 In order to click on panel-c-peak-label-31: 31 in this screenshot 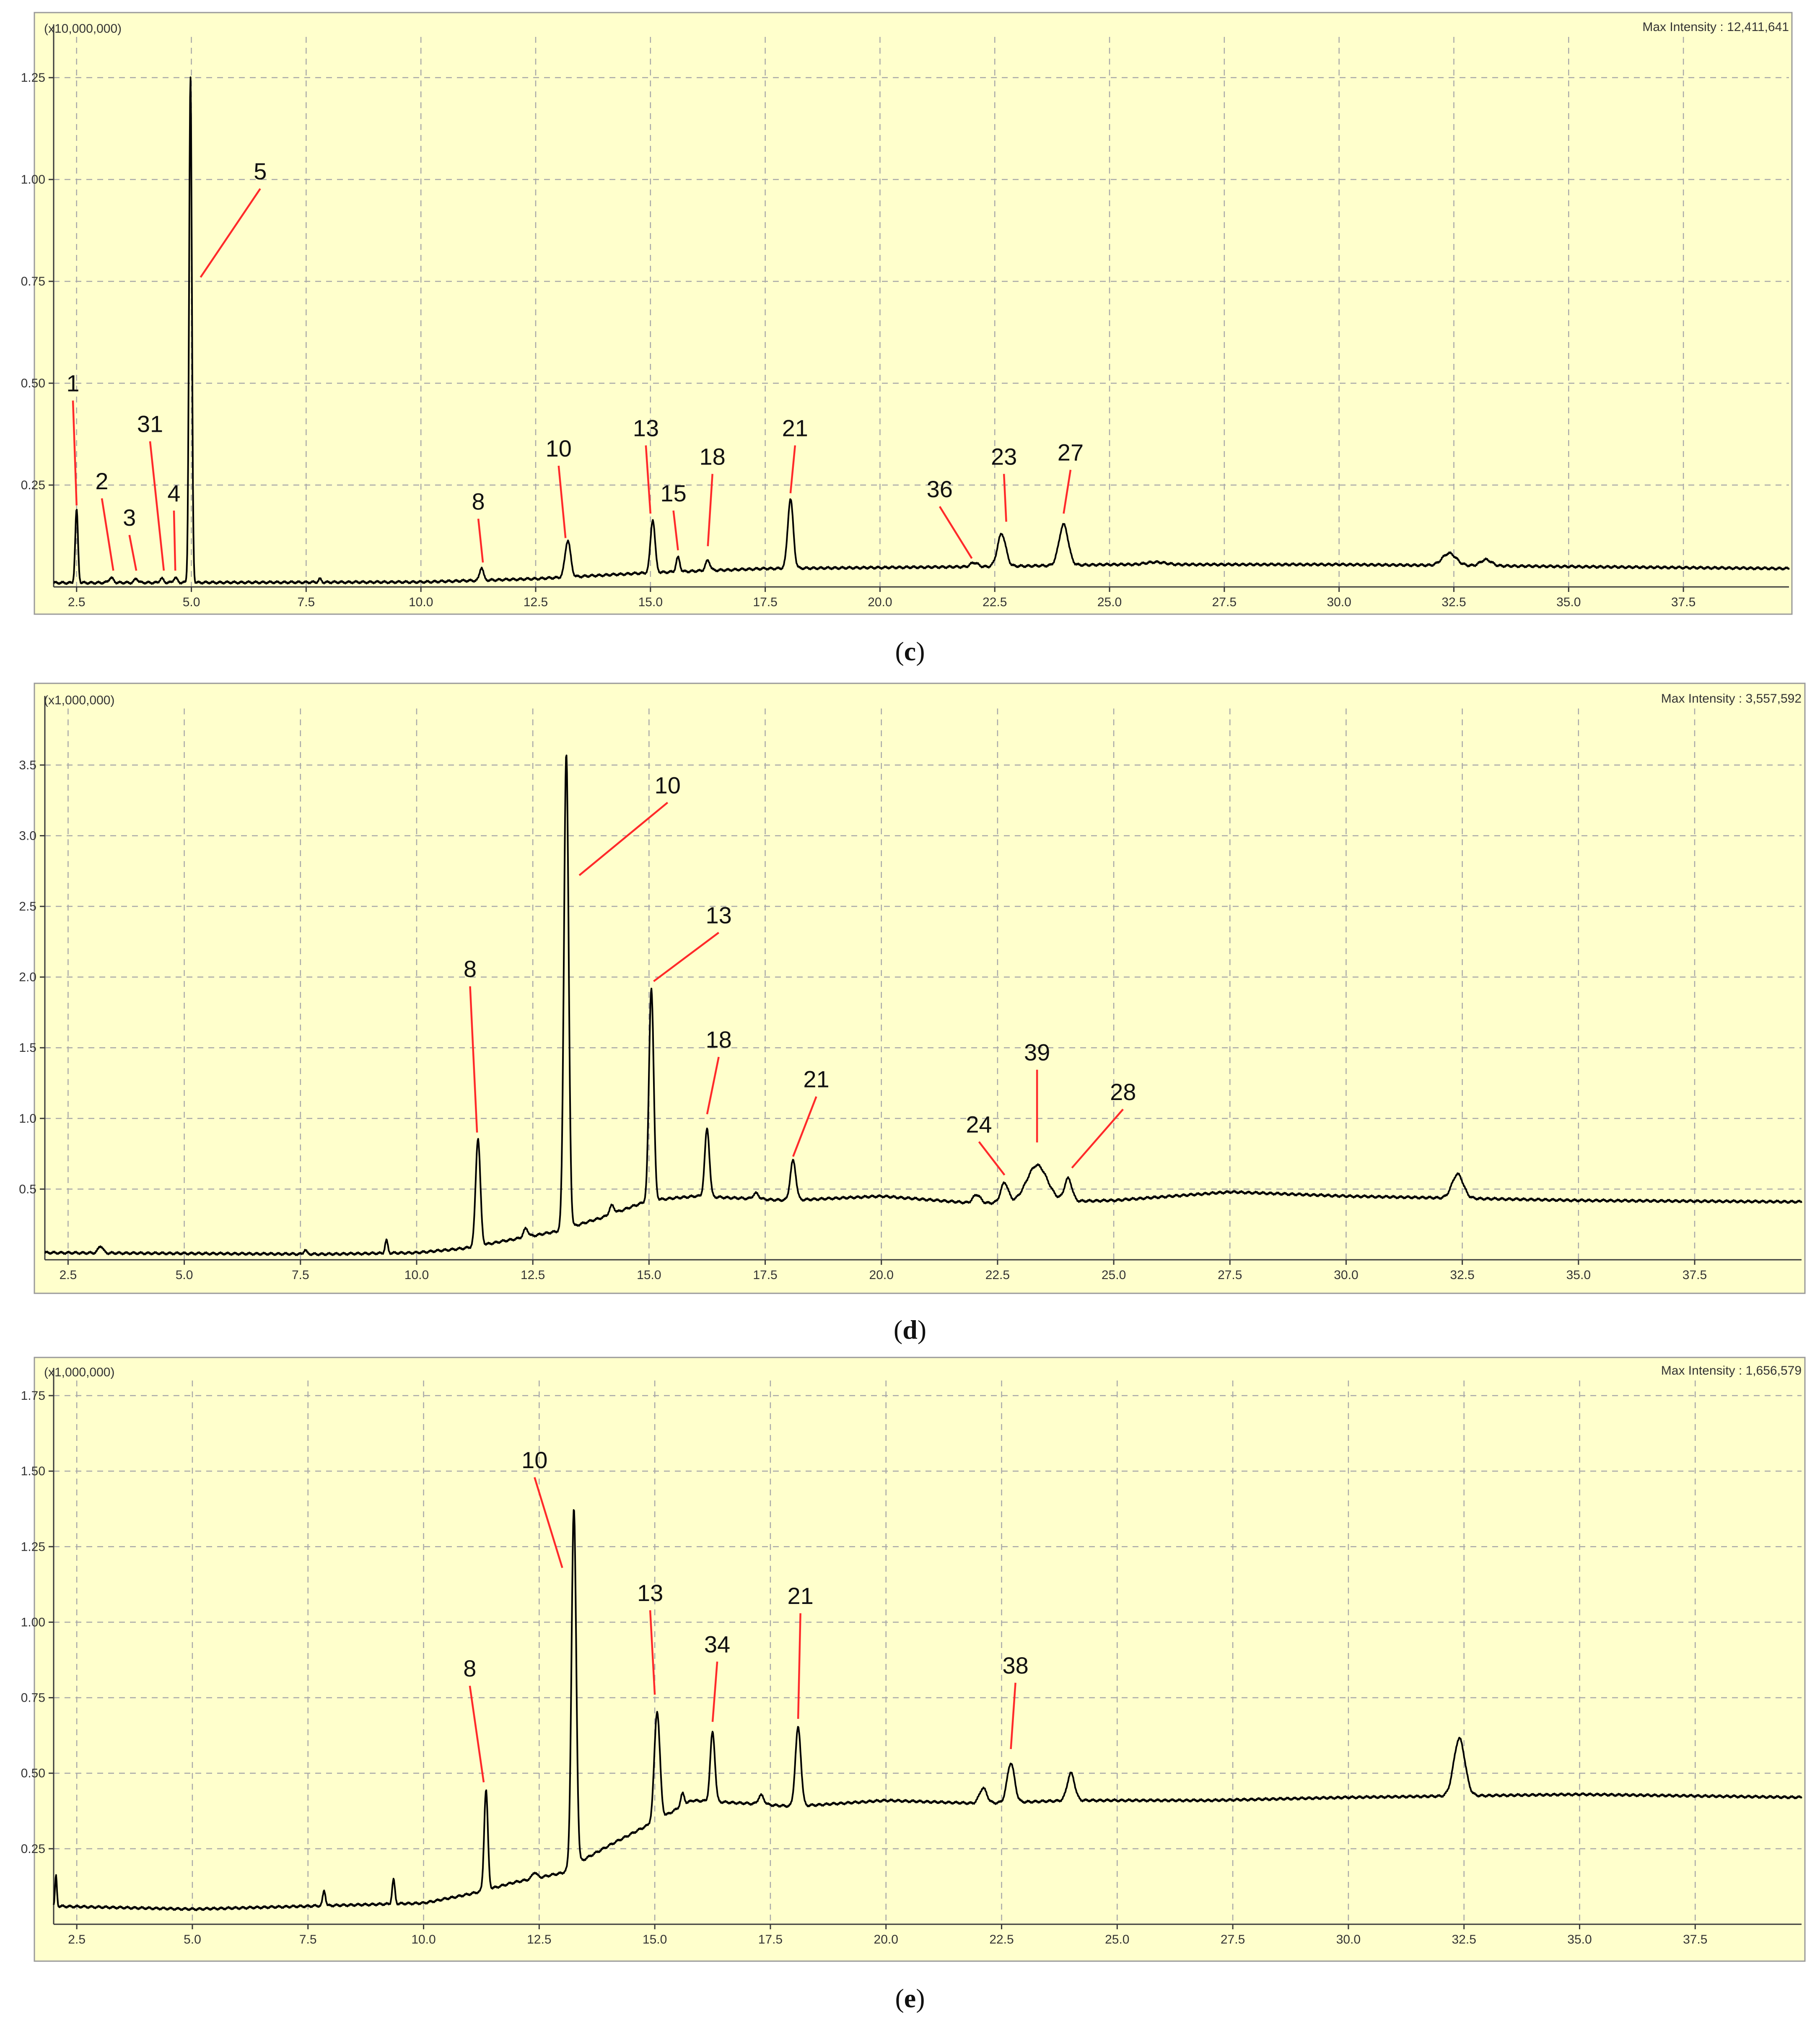, I will do `click(150, 424)`.